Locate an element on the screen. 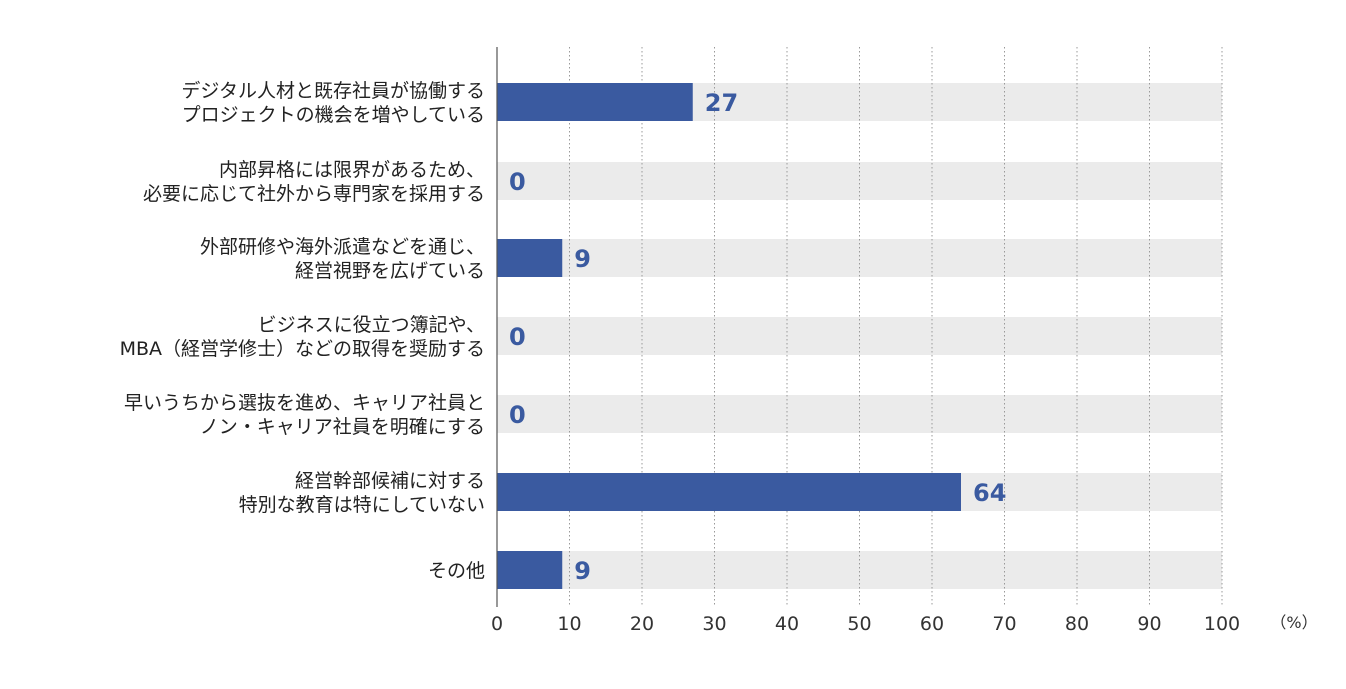 This screenshot has width=1346, height=689. value-label: 27 is located at coordinates (721, 103).